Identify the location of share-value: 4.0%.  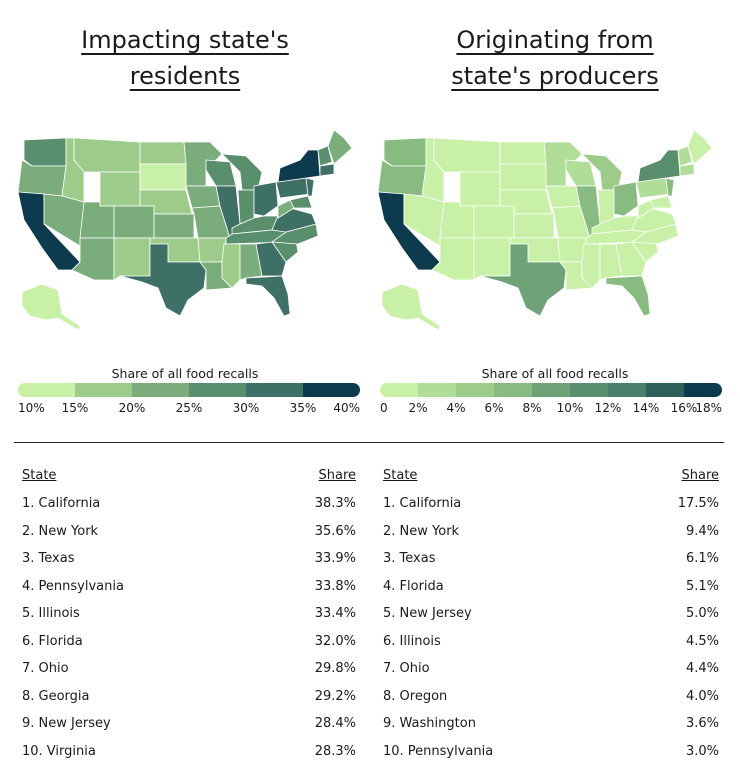
(702, 696).